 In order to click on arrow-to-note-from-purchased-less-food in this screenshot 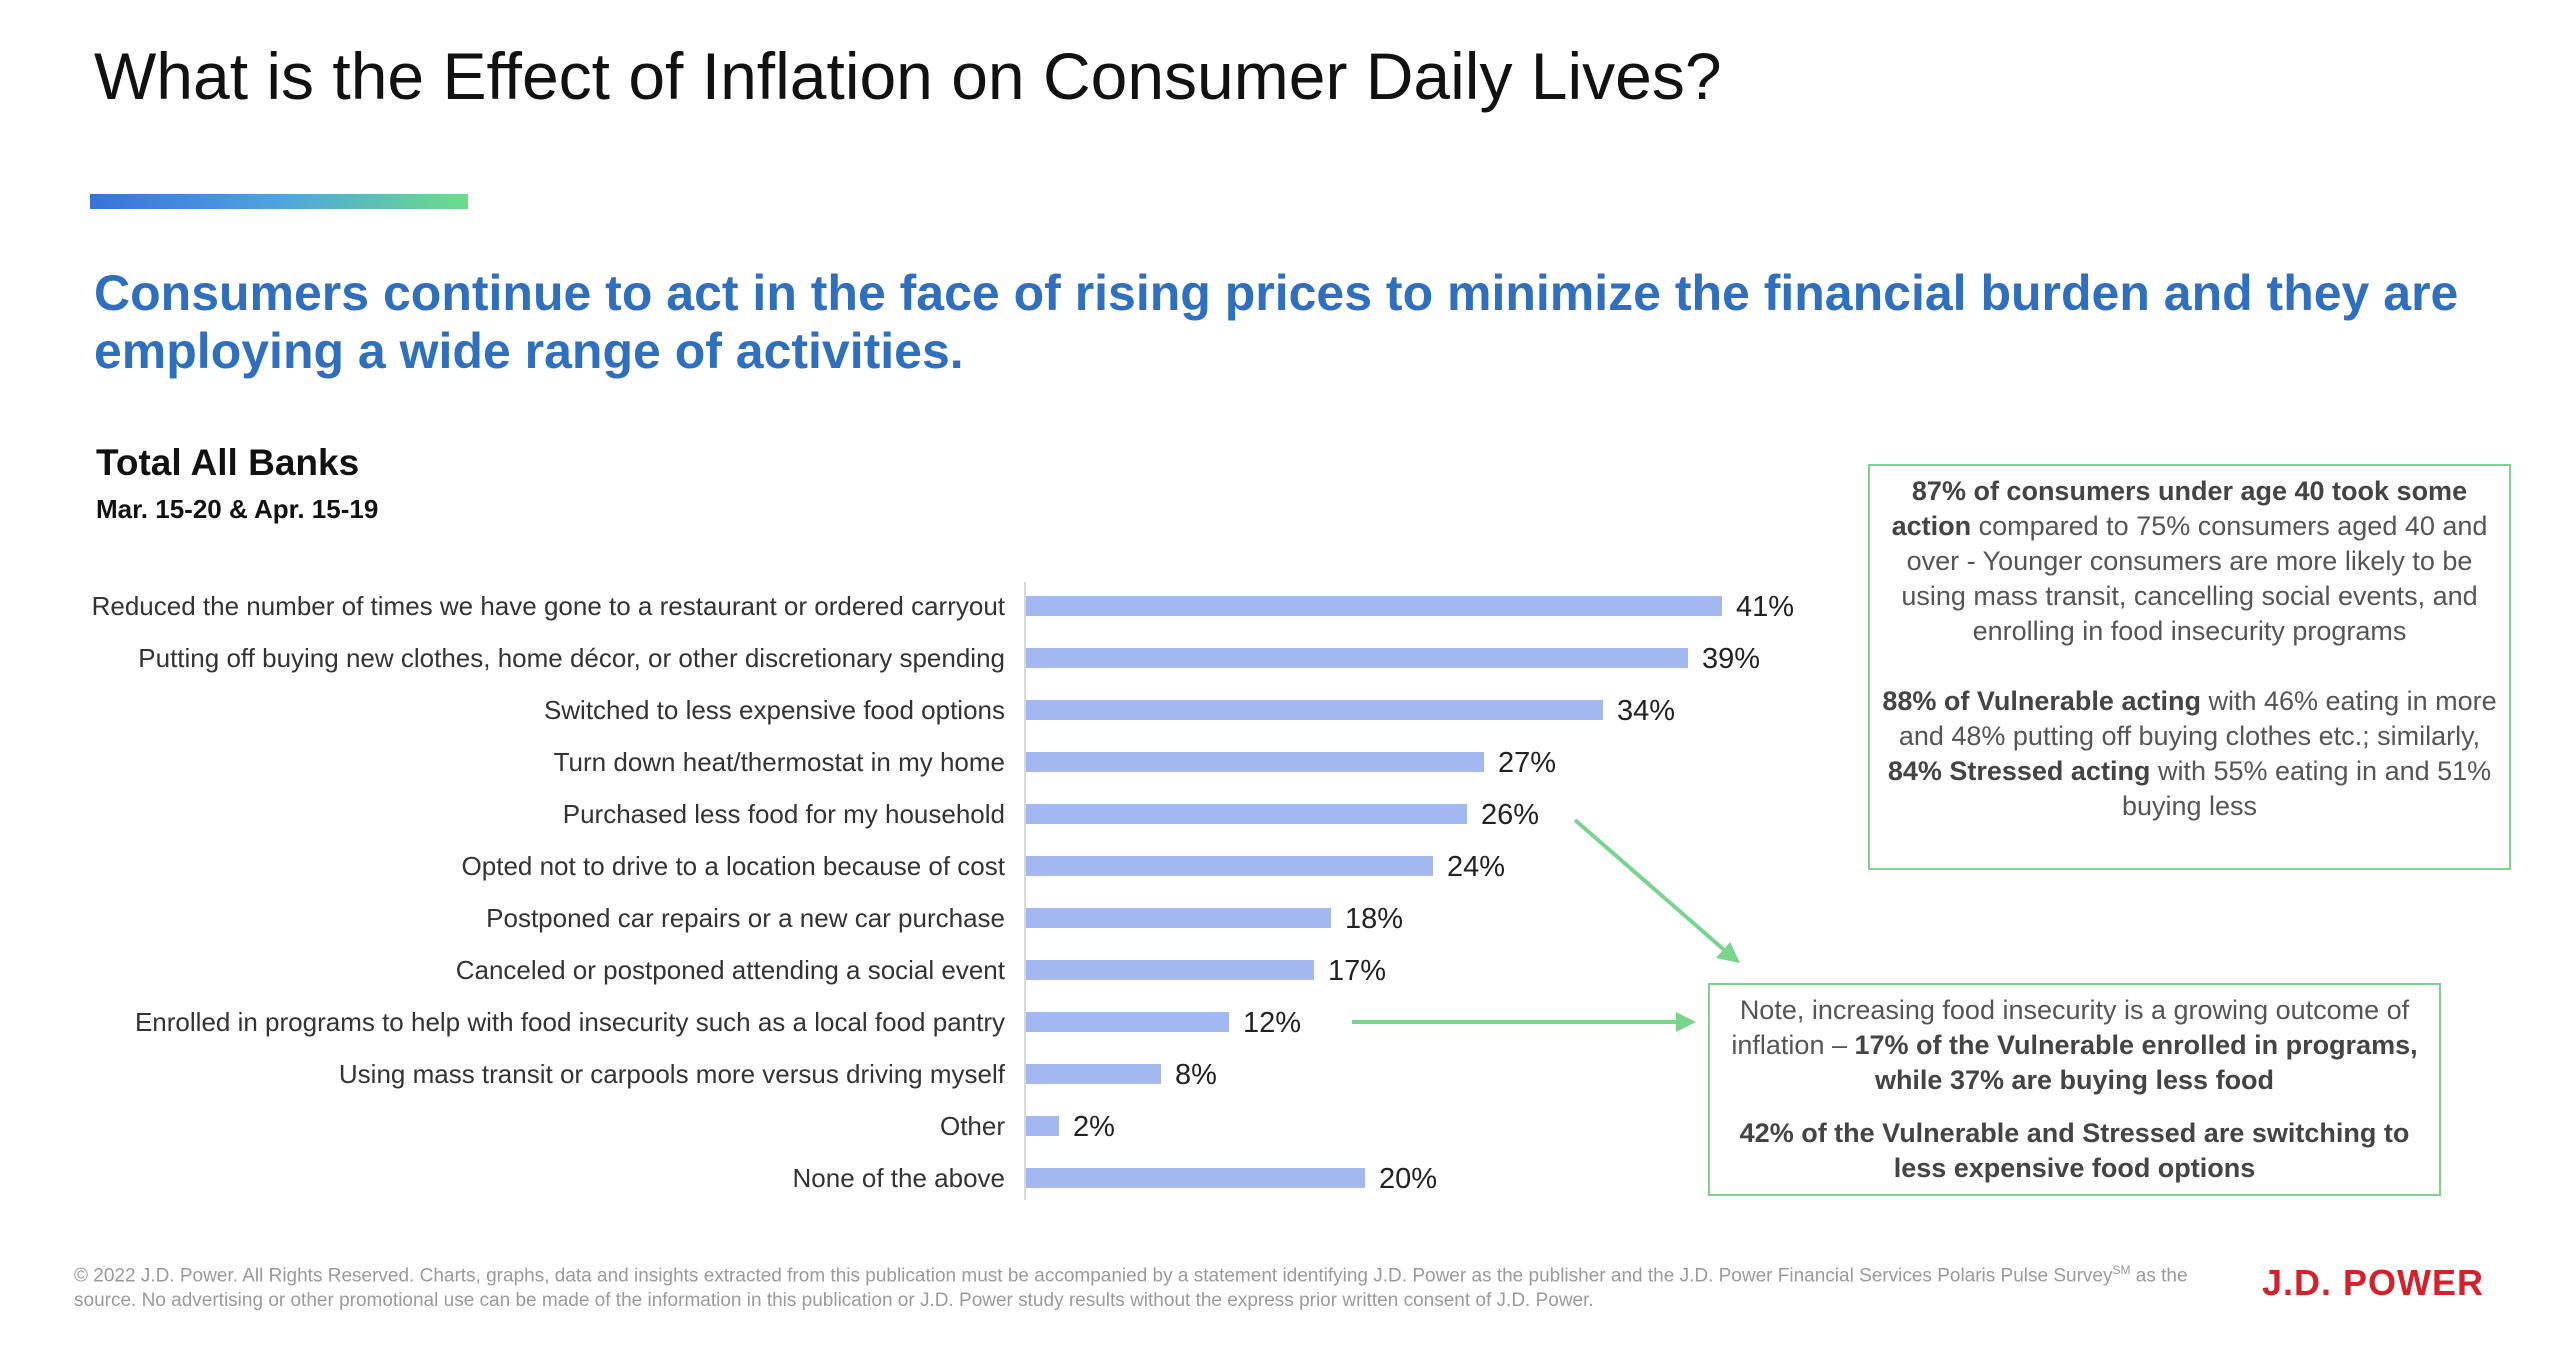, I will do `click(1656, 890)`.